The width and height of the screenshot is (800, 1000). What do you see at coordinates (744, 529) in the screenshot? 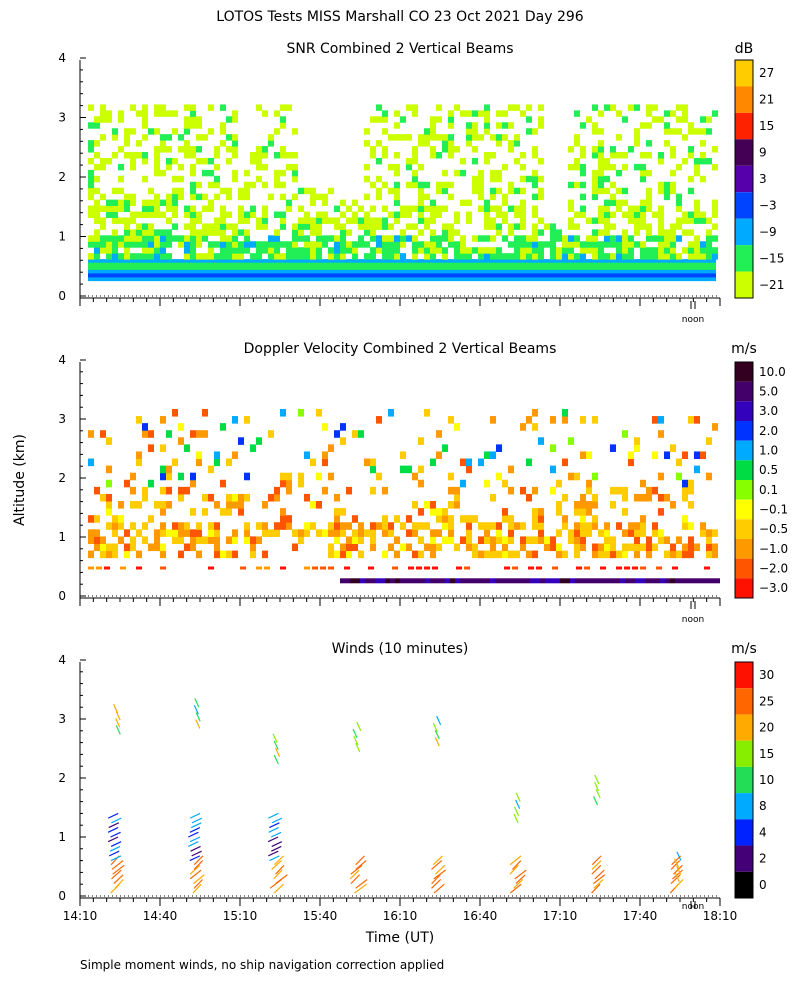
I see `colorbar-swatch` at bounding box center [744, 529].